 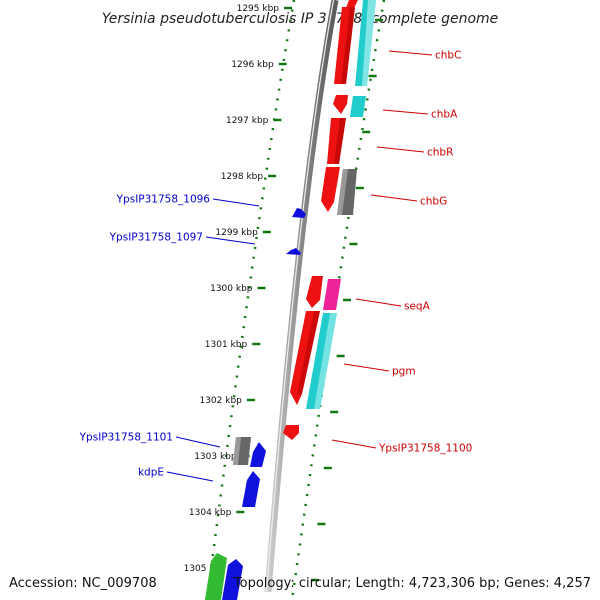 What do you see at coordinates (433, 202) in the screenshot?
I see `gene-label-chbG: chbG` at bounding box center [433, 202].